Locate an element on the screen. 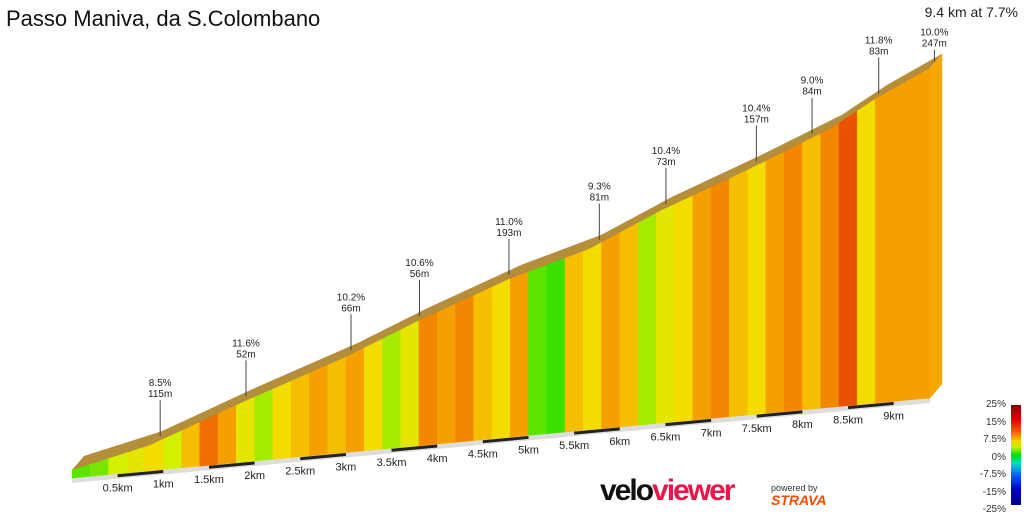 This screenshot has height=515, width=1024. annotation-grade: 10.6% is located at coordinates (419, 263).